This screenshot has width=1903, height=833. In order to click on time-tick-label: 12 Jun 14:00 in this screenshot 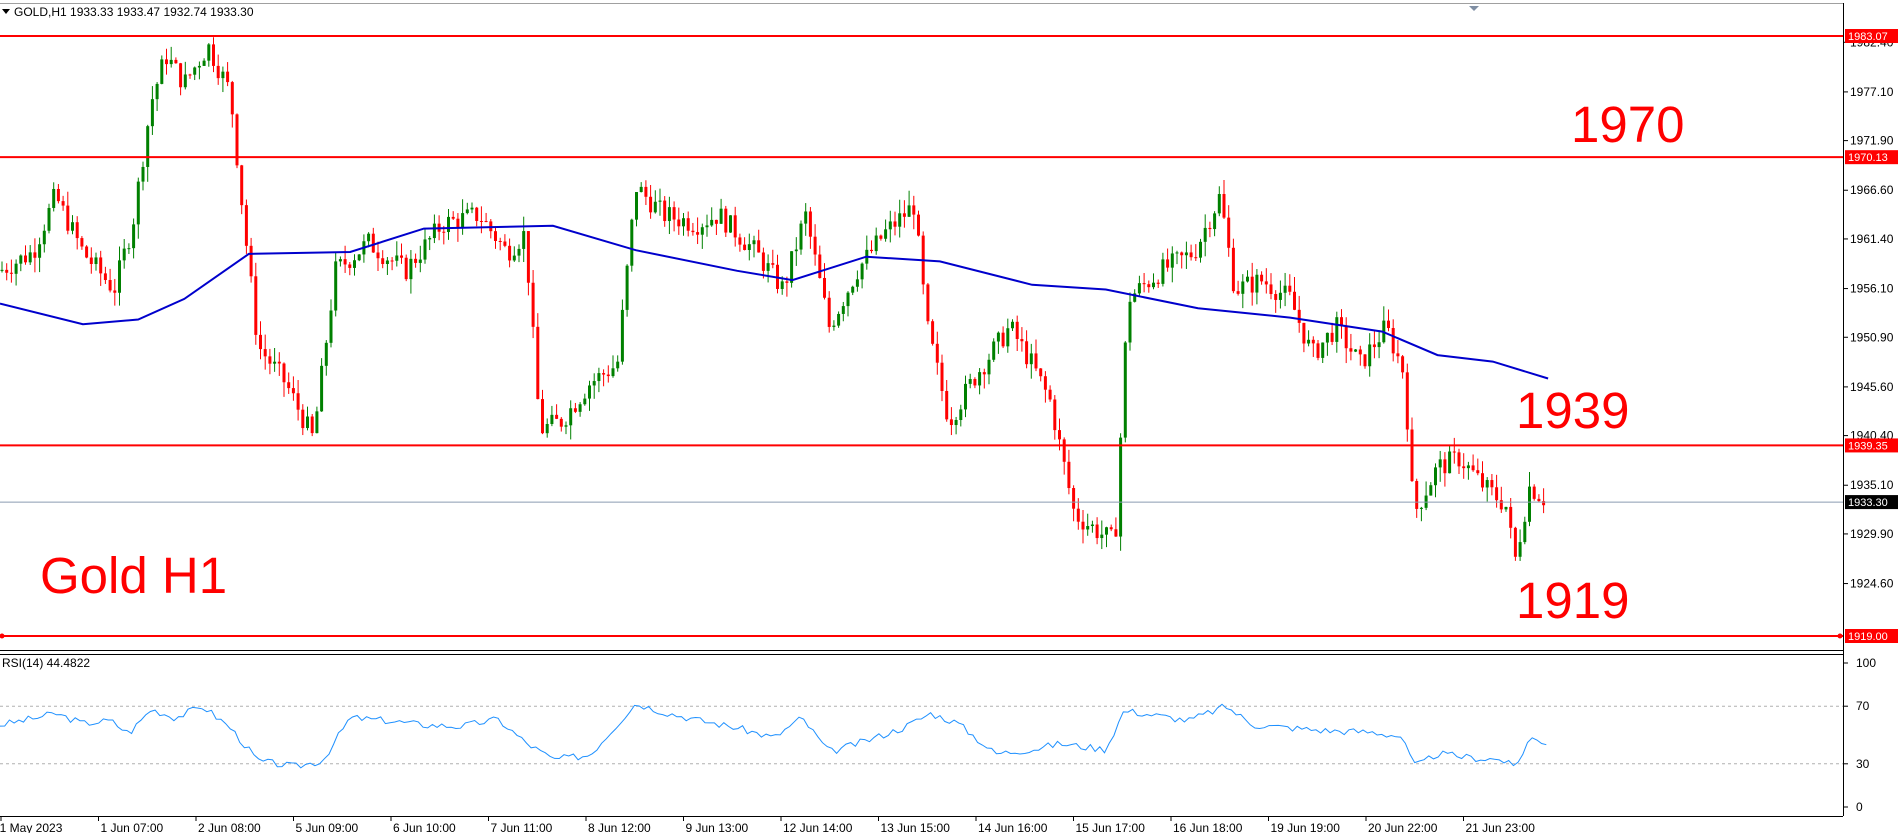, I will do `click(818, 827)`.